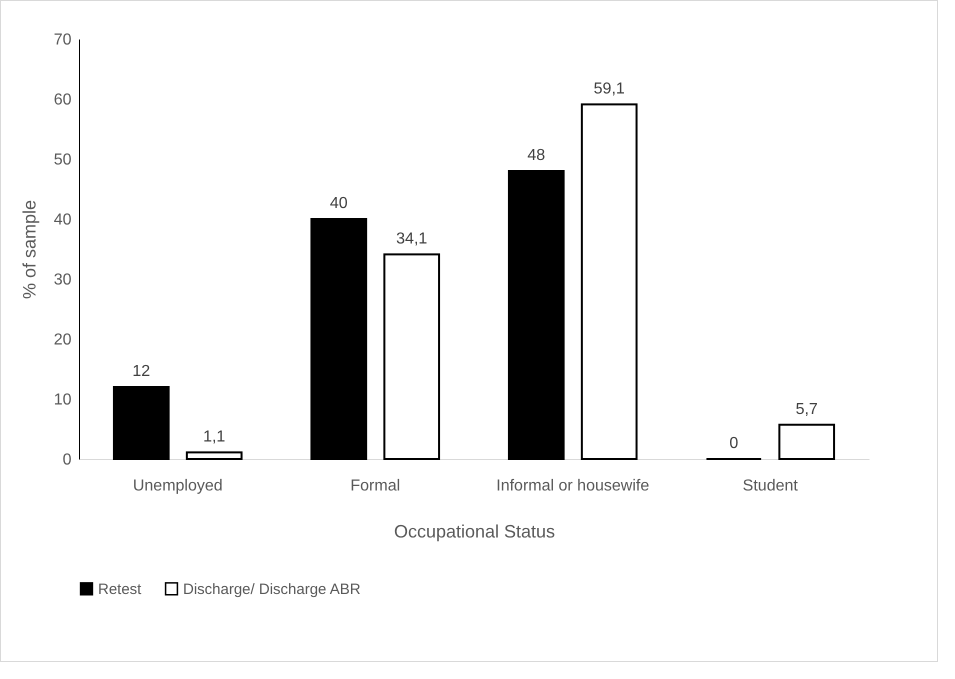  I want to click on data-label: 34,1, so click(412, 239).